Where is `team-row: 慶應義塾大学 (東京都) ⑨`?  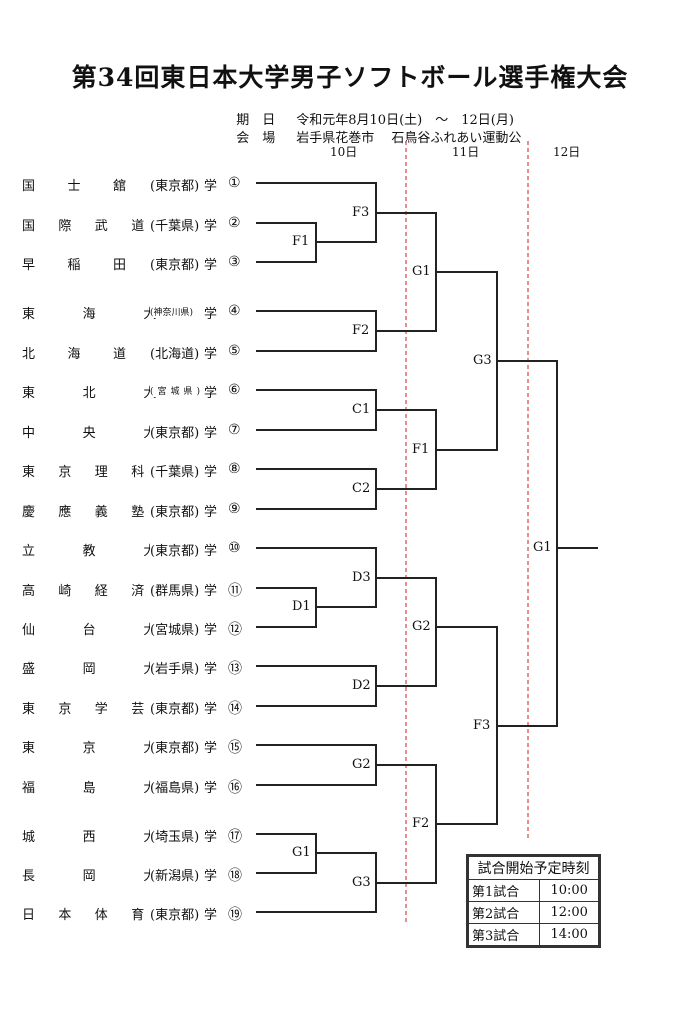
team-row: 慶應義塾大学 (東京都) ⑨ is located at coordinates (131, 510).